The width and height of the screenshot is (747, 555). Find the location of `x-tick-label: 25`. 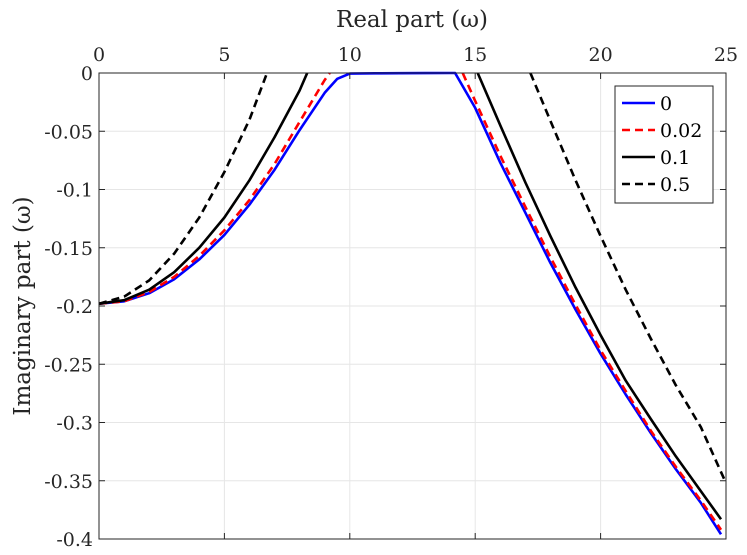

x-tick-label: 25 is located at coordinates (726, 55).